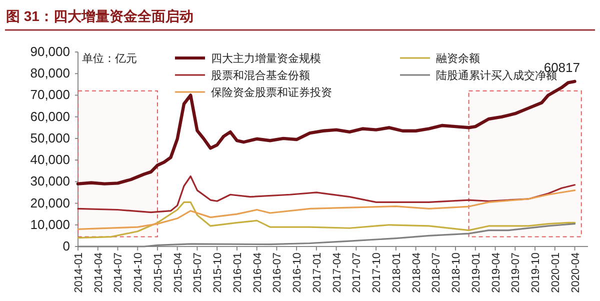 This screenshot has width=600, height=301. I want to click on x-tick-label: 2015-01, so click(158, 272).